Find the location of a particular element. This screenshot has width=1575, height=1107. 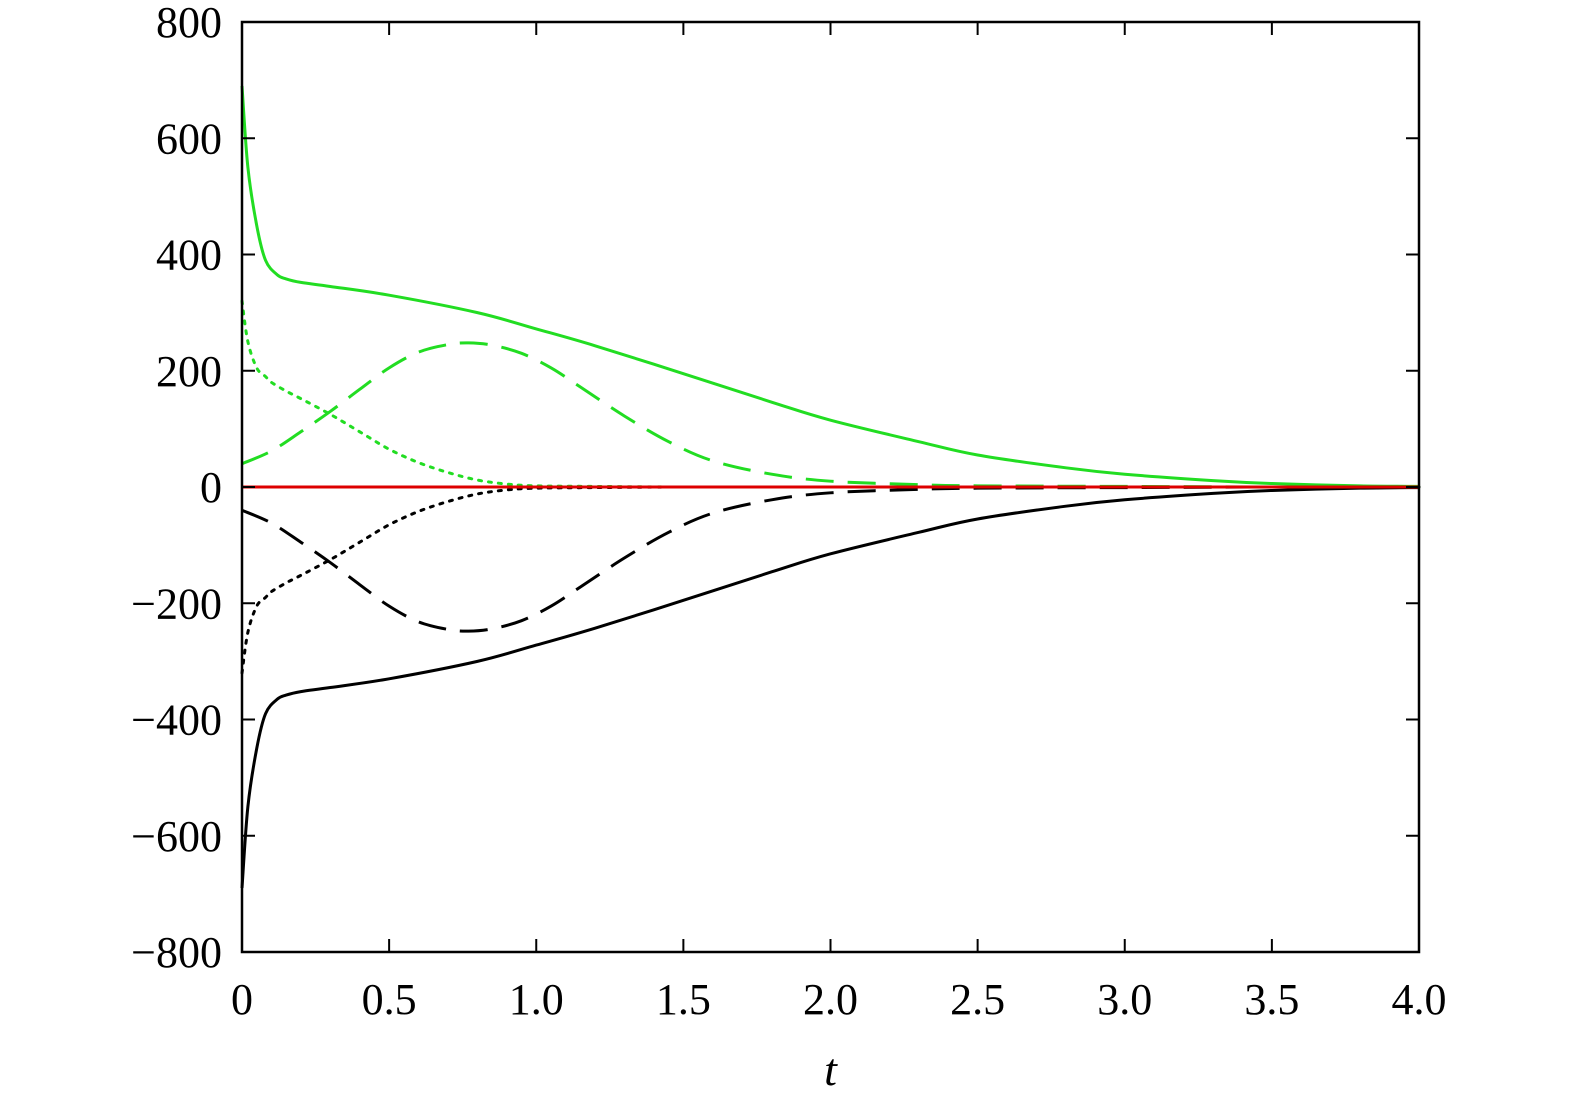

x-tick-label: 2.0 is located at coordinates (830, 999).